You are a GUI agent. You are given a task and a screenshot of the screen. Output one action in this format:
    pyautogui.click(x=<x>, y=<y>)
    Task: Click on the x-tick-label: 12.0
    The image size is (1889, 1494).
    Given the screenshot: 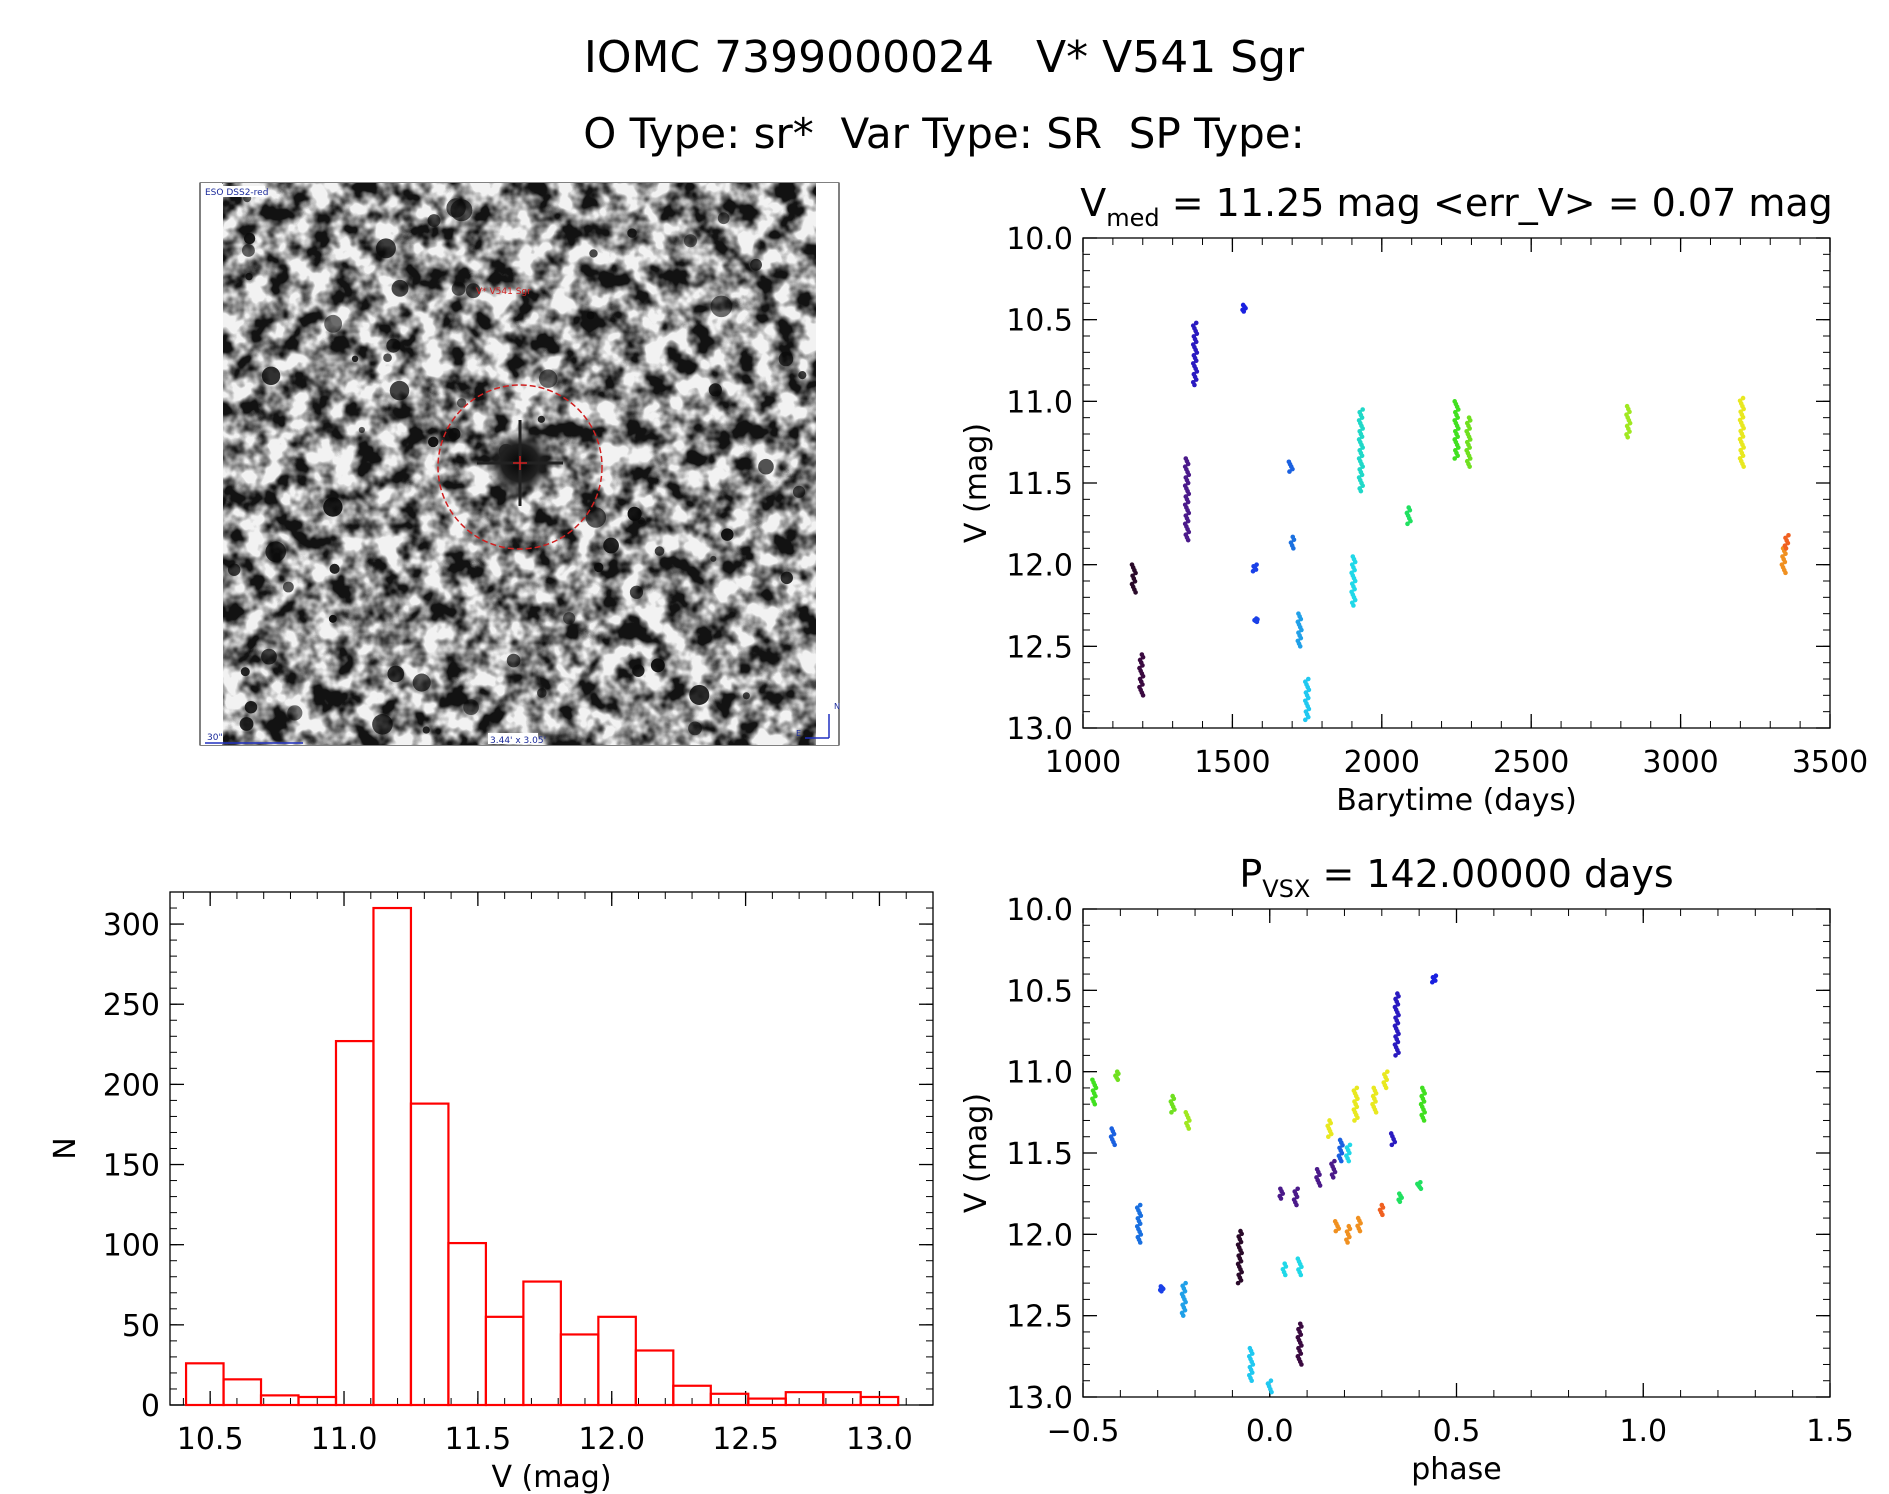 What is the action you would take?
    pyautogui.click(x=611, y=1439)
    